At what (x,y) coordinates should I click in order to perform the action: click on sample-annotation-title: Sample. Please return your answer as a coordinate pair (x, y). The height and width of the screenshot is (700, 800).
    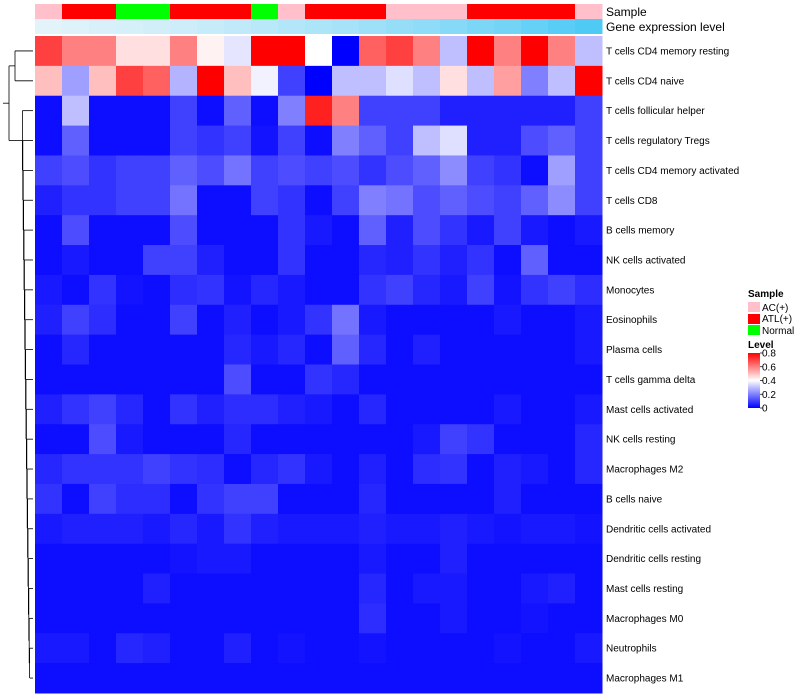
    Looking at the image, I should click on (626, 12).